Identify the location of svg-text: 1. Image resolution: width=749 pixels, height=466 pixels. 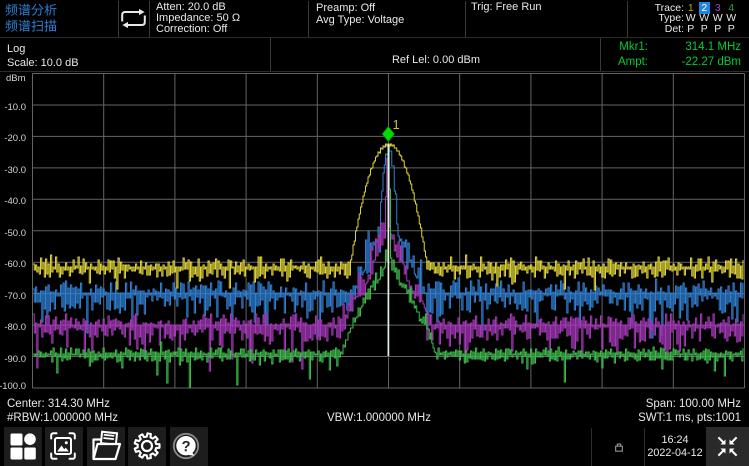
(396, 124).